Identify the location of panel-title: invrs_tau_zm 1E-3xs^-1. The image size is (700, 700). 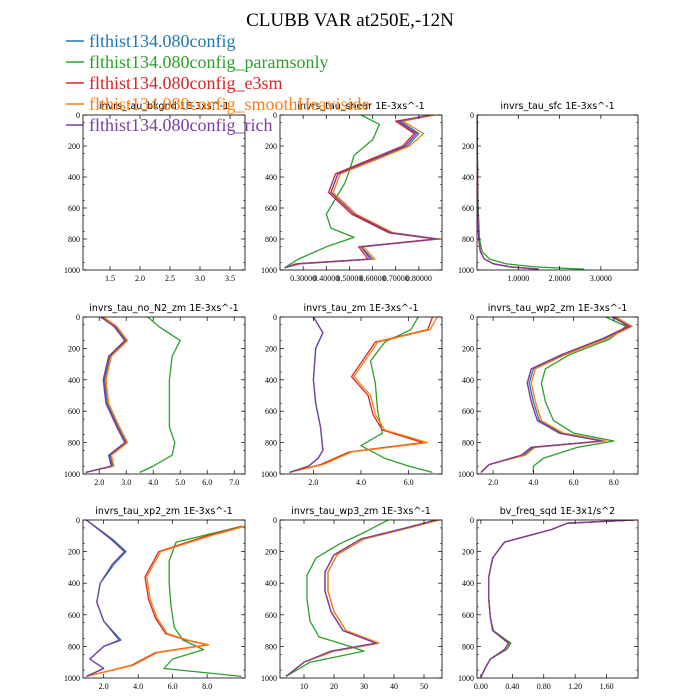
(361, 308).